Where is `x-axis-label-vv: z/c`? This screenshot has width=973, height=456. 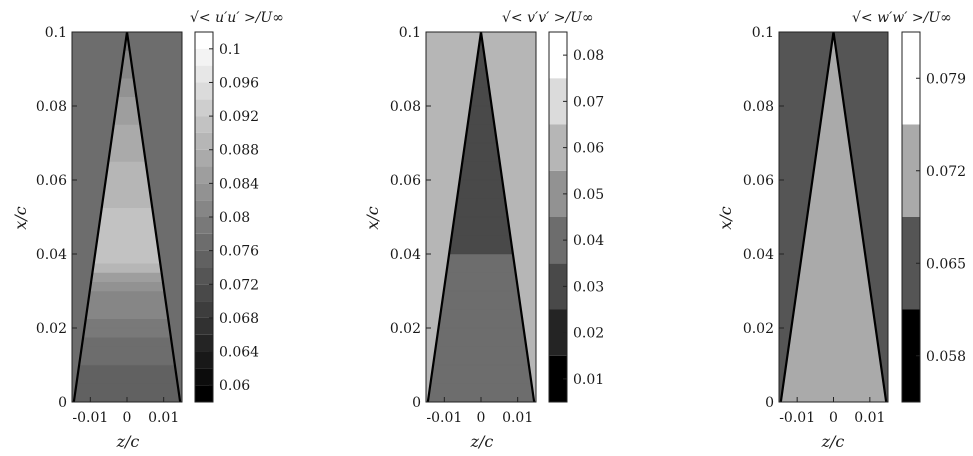 x-axis-label-vv: z/c is located at coordinates (482, 441).